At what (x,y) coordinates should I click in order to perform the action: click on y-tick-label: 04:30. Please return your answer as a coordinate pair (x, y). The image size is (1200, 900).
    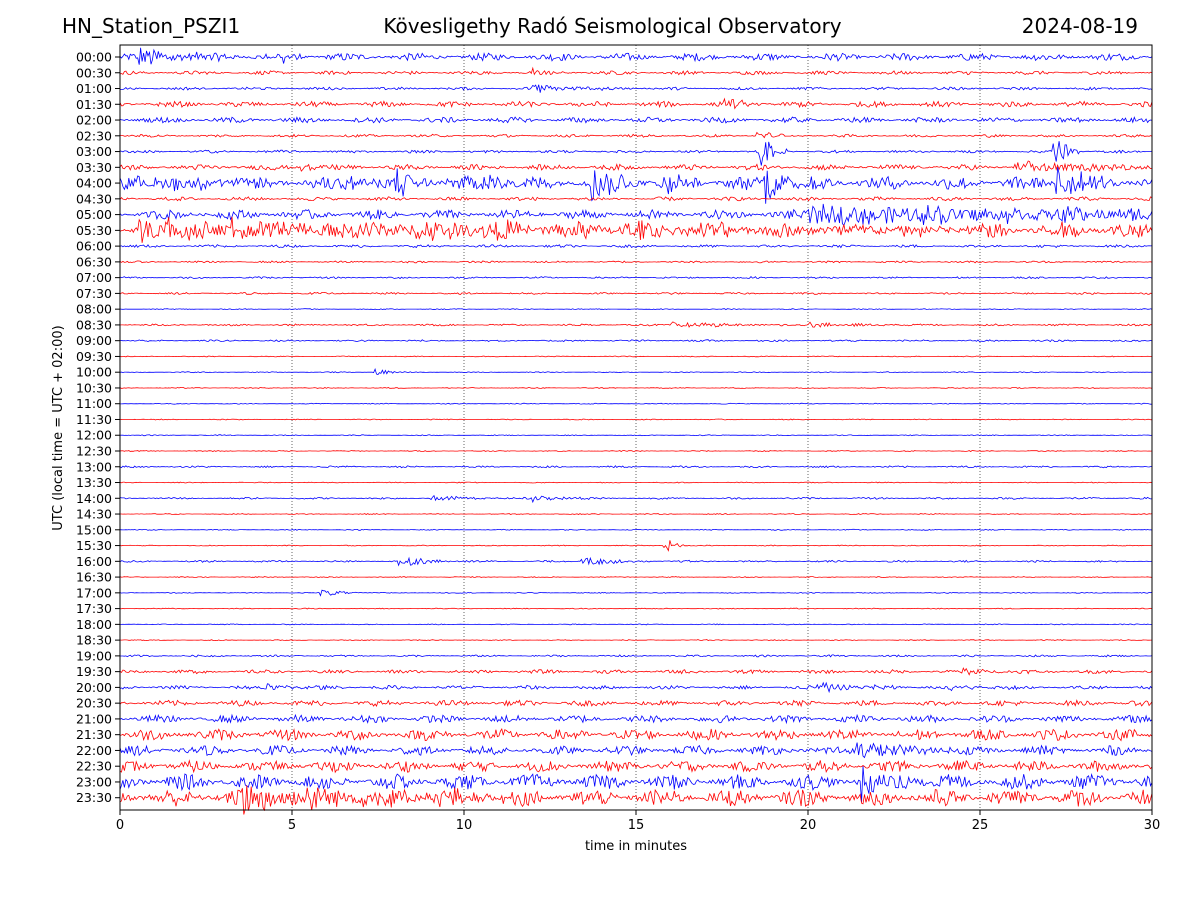
    Looking at the image, I should click on (94, 198).